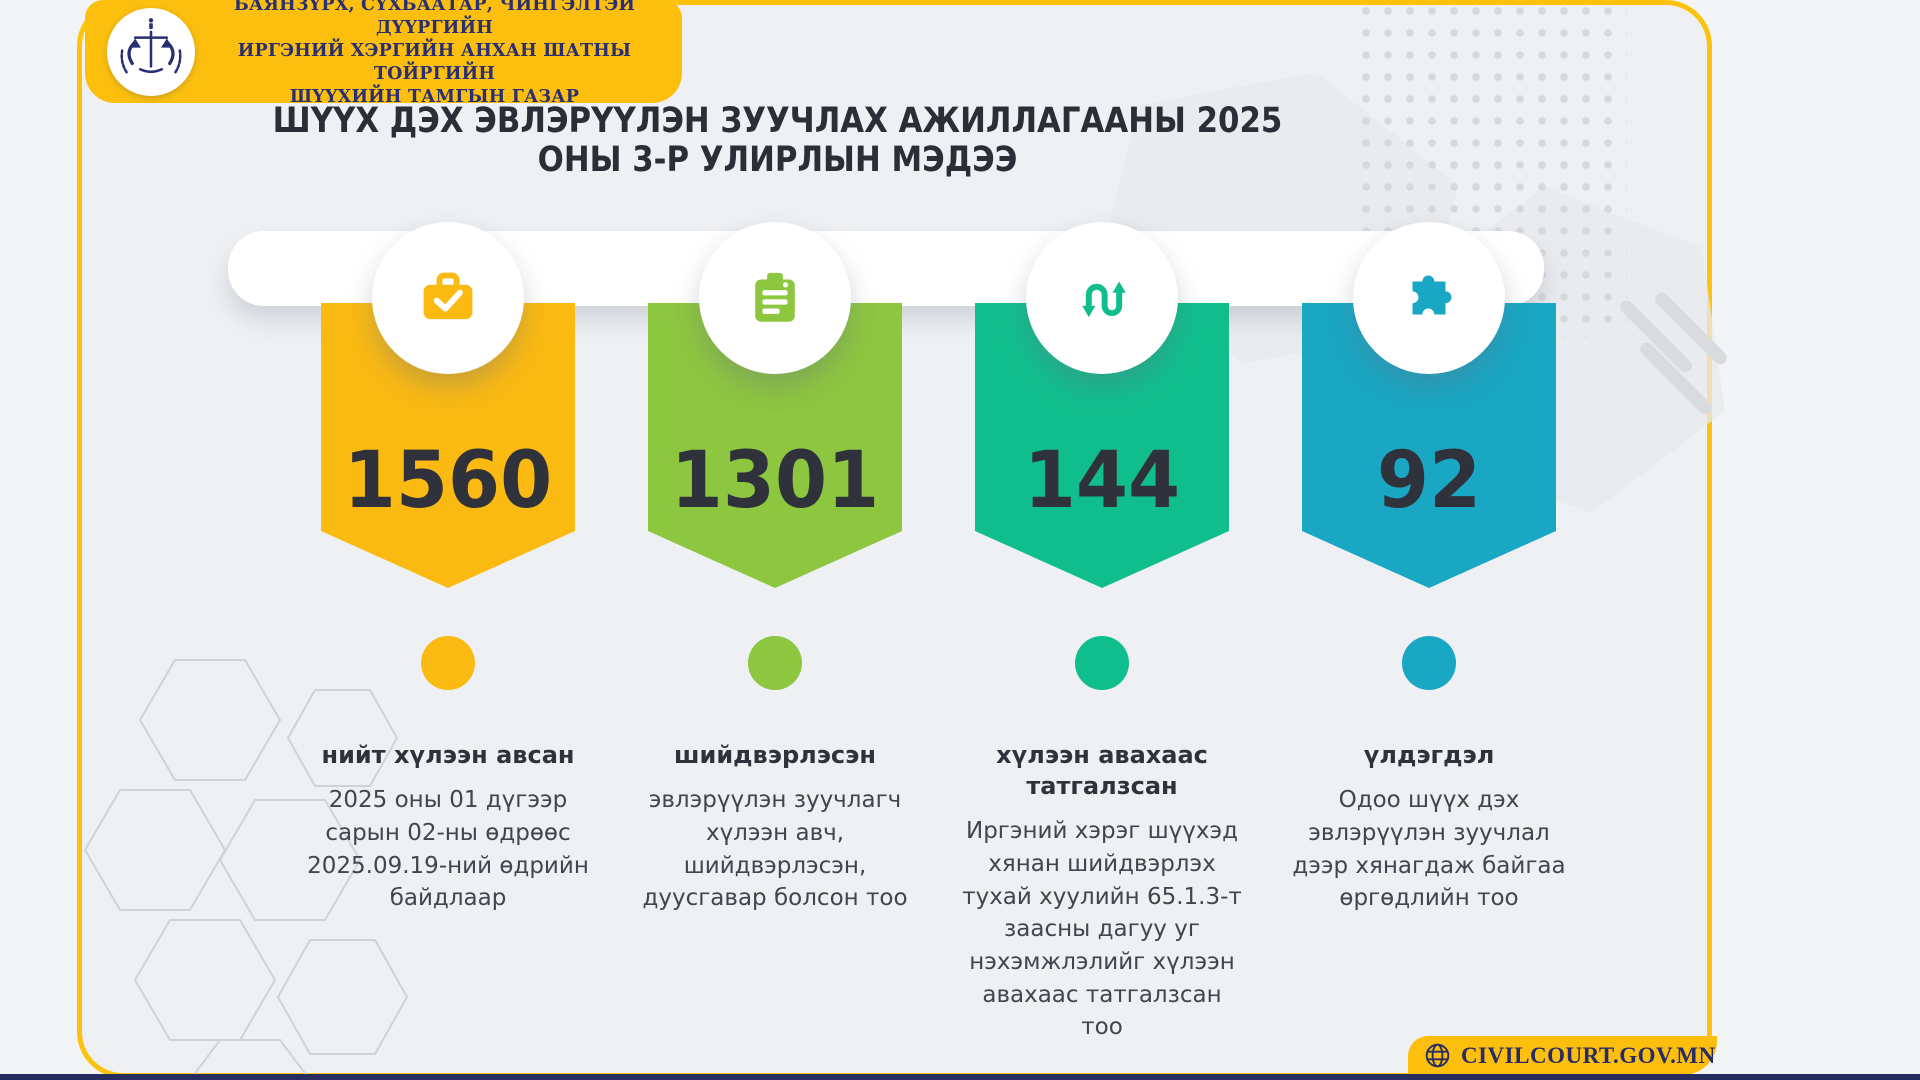 This screenshot has width=1920, height=1080. I want to click on puzzle-piece-icon, so click(1432, 295).